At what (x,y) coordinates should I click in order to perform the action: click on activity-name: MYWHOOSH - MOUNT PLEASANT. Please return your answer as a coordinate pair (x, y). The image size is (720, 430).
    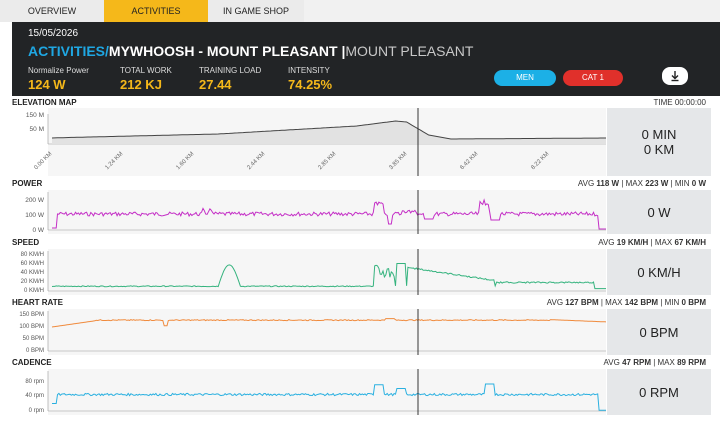
    Looking at the image, I should click on (223, 51).